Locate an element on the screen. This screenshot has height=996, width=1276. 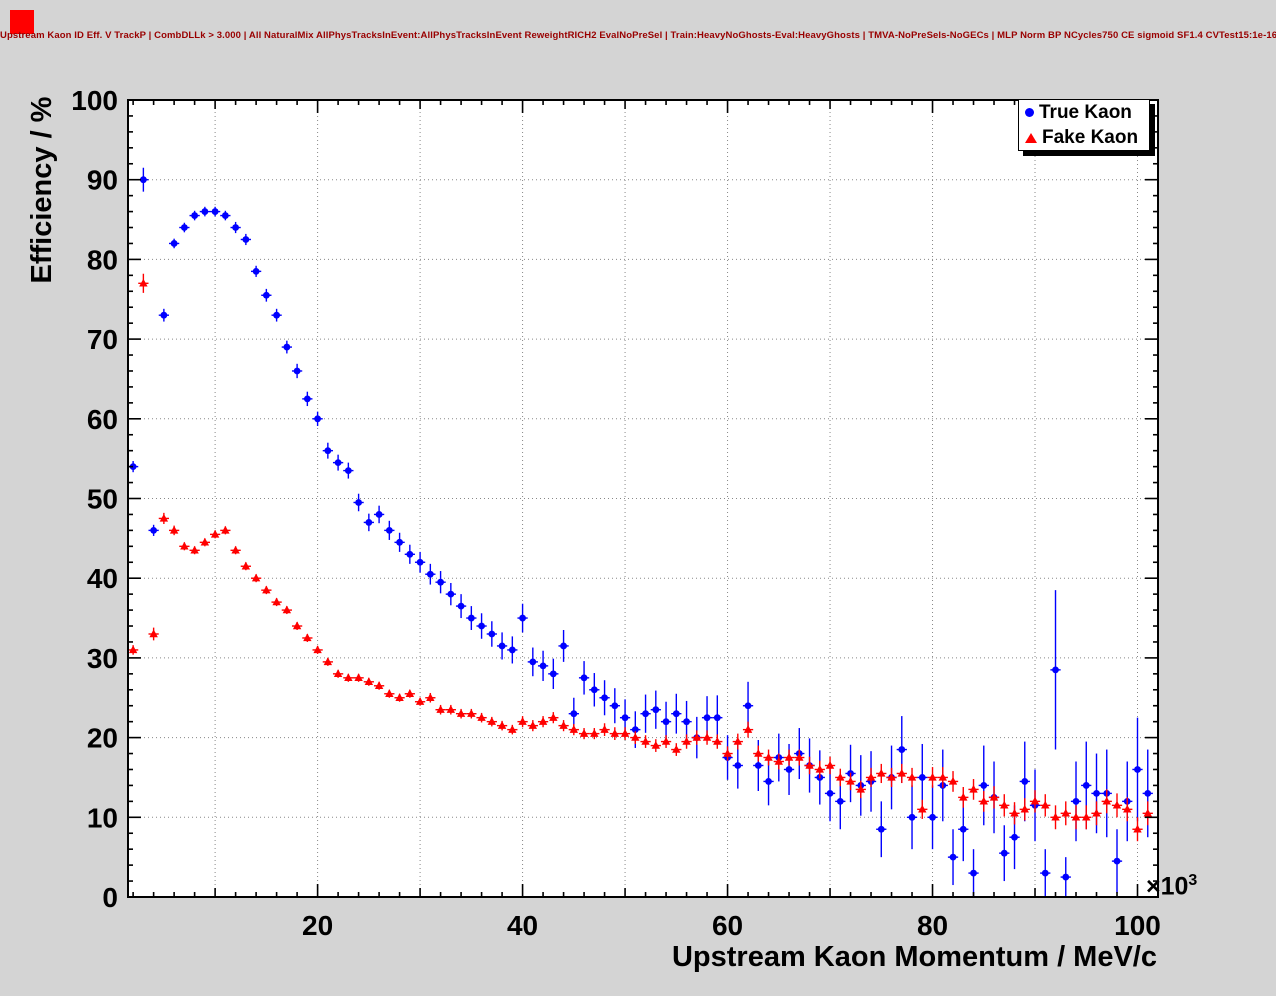
svg-text: 70 is located at coordinates (102, 339).